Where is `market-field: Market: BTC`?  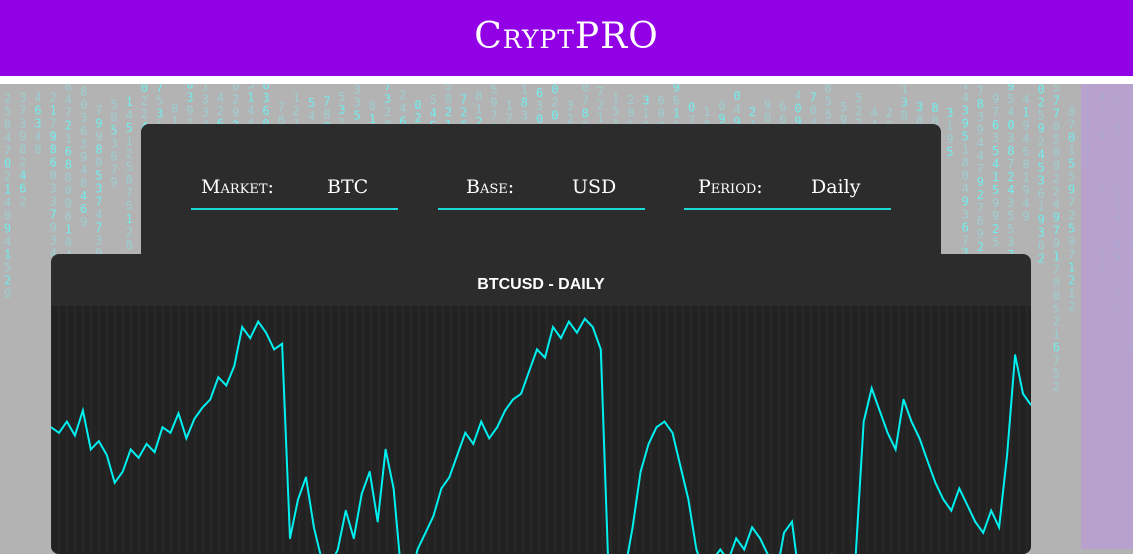 market-field: Market: BTC is located at coordinates (294, 192).